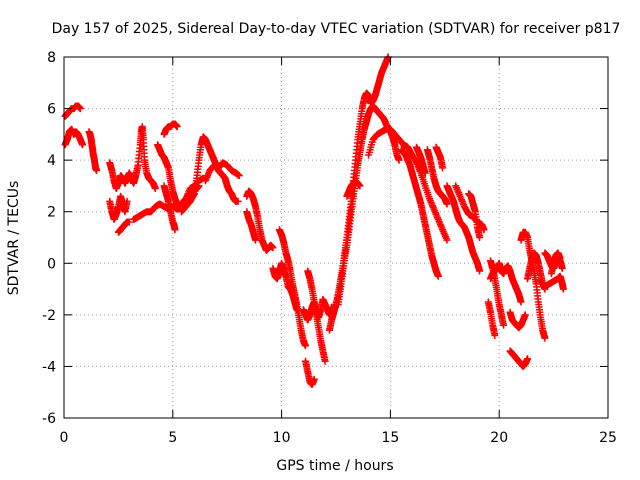 The image size is (640, 480). Describe the element at coordinates (51, 213) in the screenshot. I see `y-tick-label: 2` at that location.